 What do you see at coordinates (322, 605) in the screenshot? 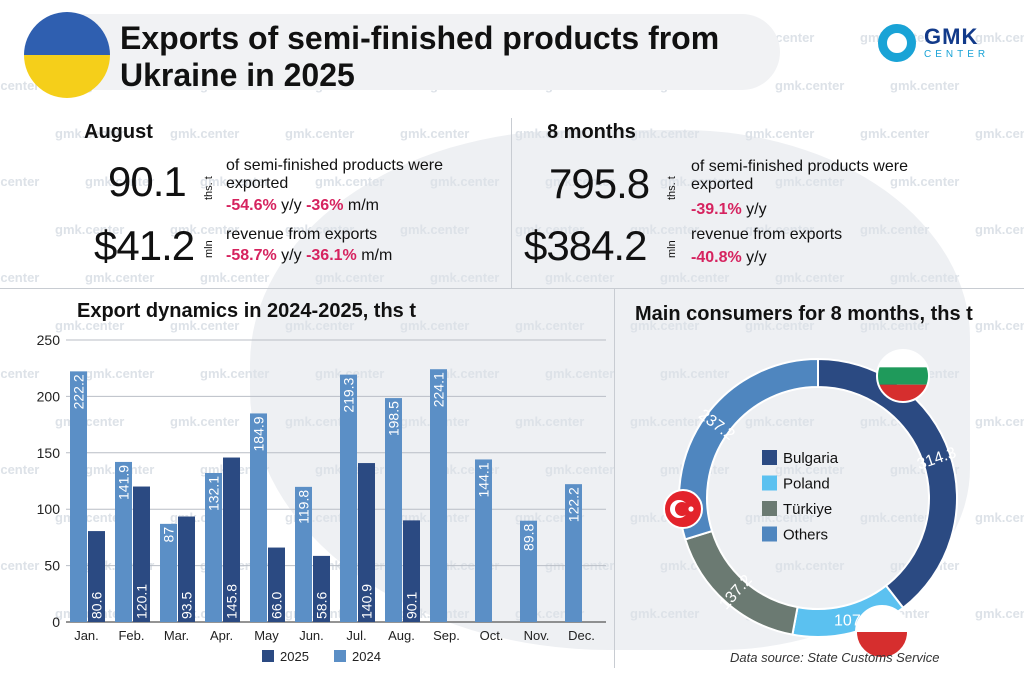
I see `bar-2025-label: 58.6` at bounding box center [322, 605].